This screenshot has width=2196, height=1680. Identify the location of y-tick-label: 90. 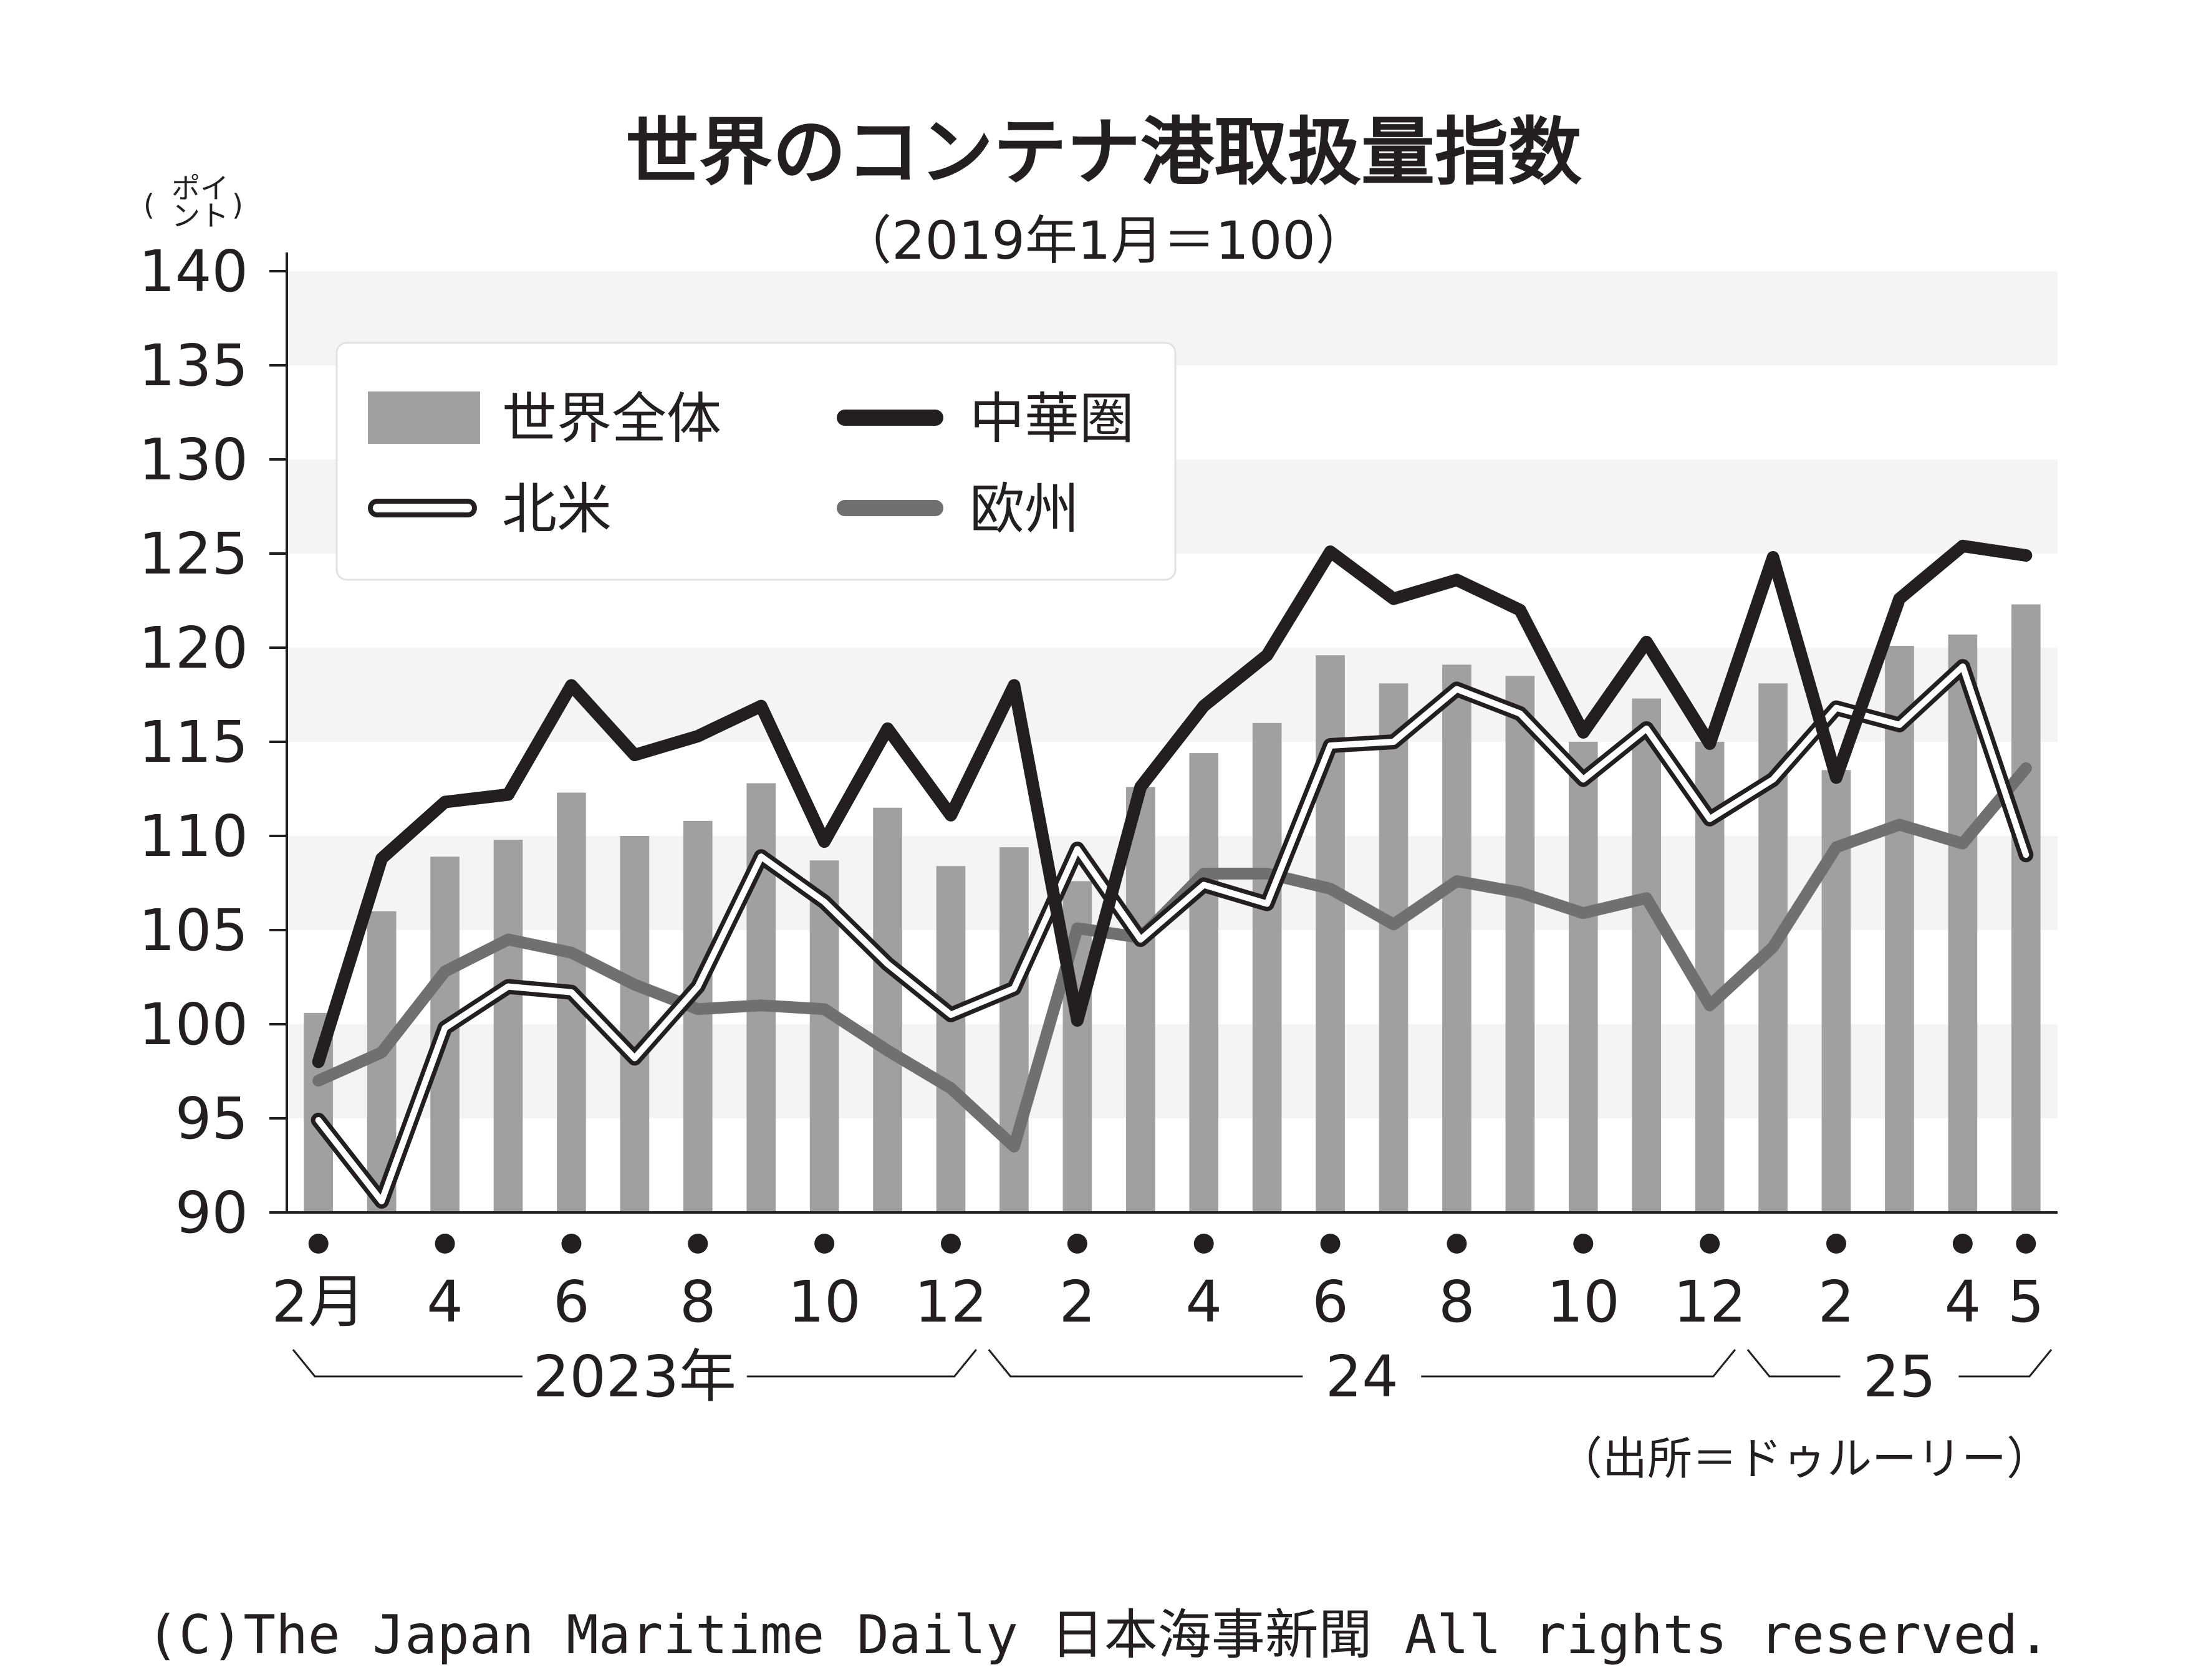
(211, 1212).